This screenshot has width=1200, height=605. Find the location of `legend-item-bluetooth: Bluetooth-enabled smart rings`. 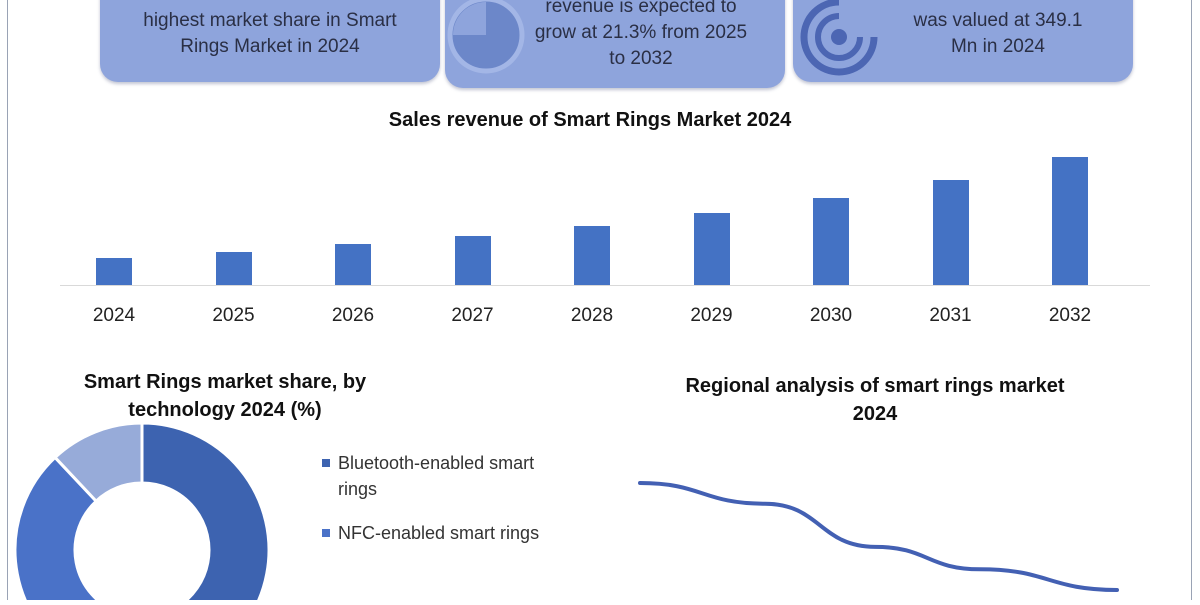

legend-item-bluetooth: Bluetooth-enabled smart rings is located at coordinates (457, 476).